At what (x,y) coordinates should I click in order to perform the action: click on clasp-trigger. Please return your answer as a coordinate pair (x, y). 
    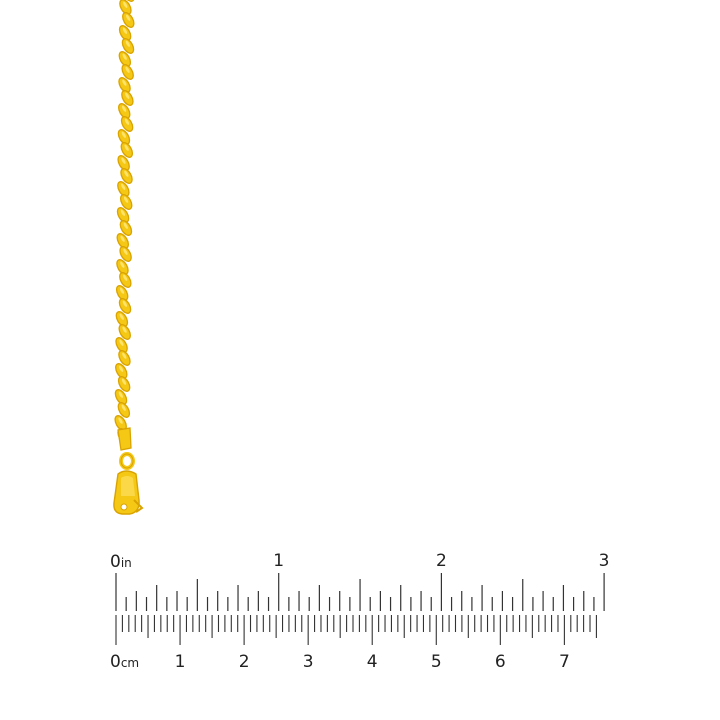
    Looking at the image, I should click on (138, 506).